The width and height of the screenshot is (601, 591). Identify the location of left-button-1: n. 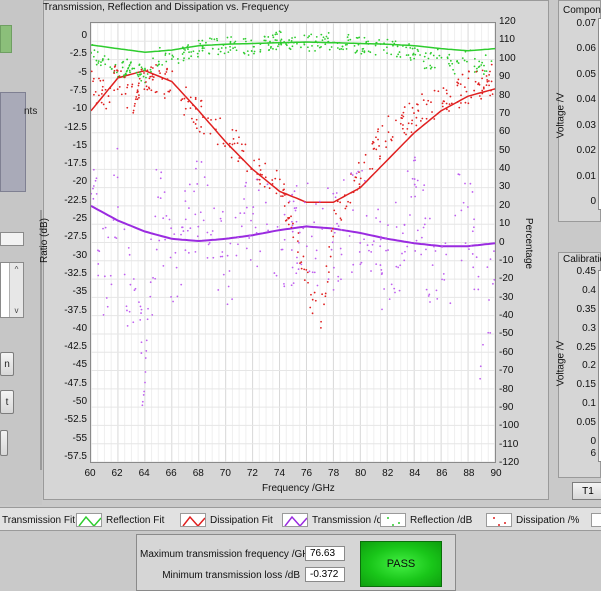
(7, 364).